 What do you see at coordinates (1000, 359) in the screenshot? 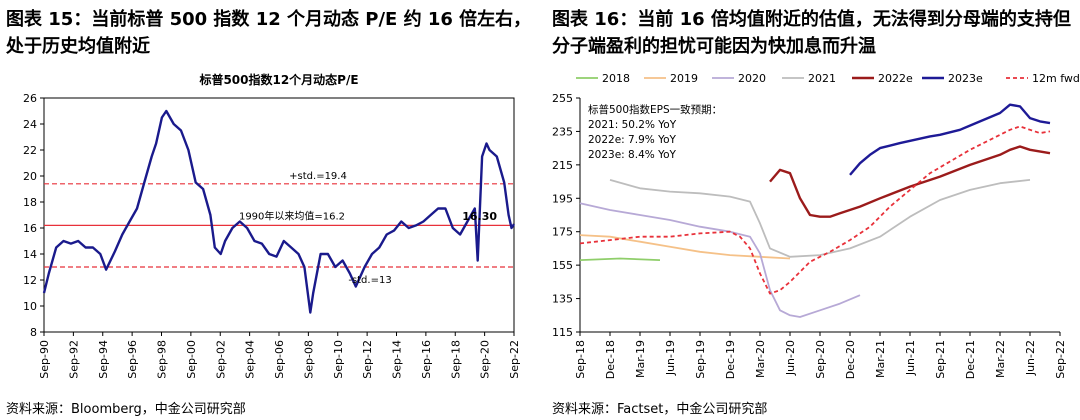
I see `x-tick-label: Mar-22` at bounding box center [1000, 359].